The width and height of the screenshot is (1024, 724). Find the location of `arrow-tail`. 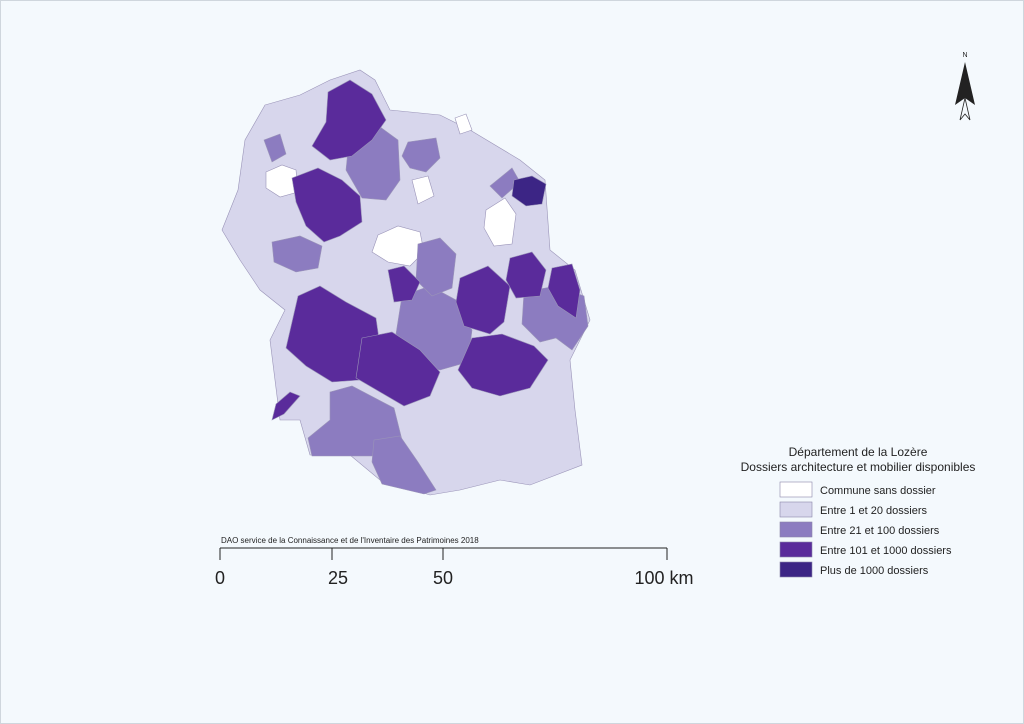

arrow-tail is located at coordinates (965, 109).